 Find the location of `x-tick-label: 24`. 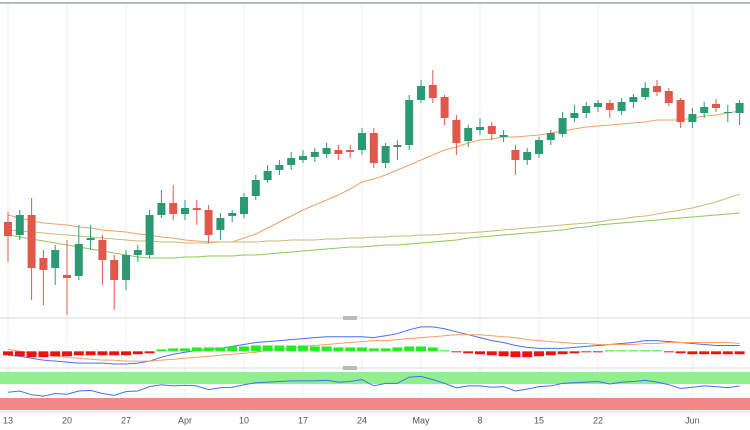

x-tick-label: 24 is located at coordinates (362, 420).